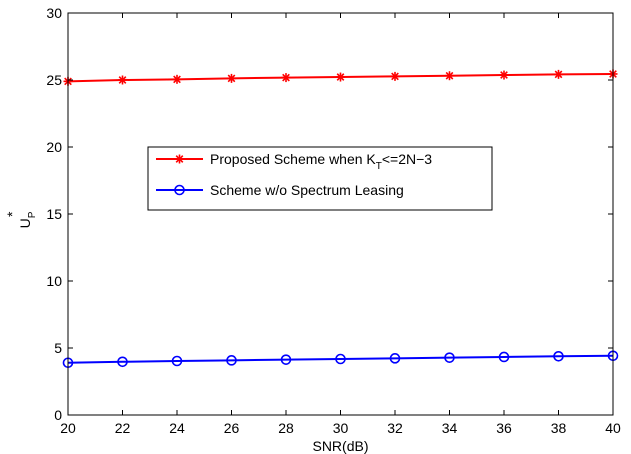 The image size is (631, 454). What do you see at coordinates (286, 428) in the screenshot?
I see `x-tick-label: 28` at bounding box center [286, 428].